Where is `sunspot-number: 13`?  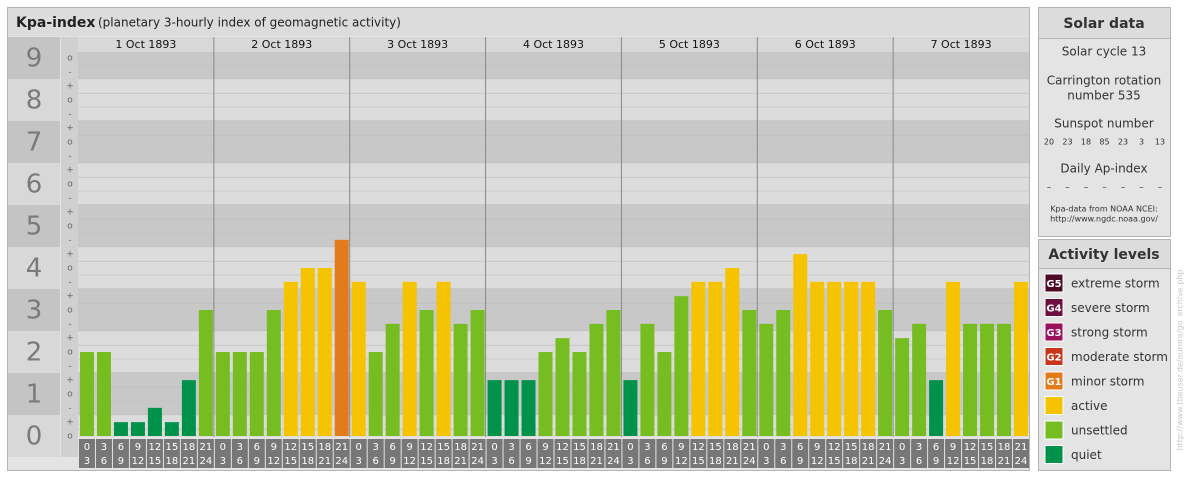
sunspot-number: 13 is located at coordinates (1160, 142).